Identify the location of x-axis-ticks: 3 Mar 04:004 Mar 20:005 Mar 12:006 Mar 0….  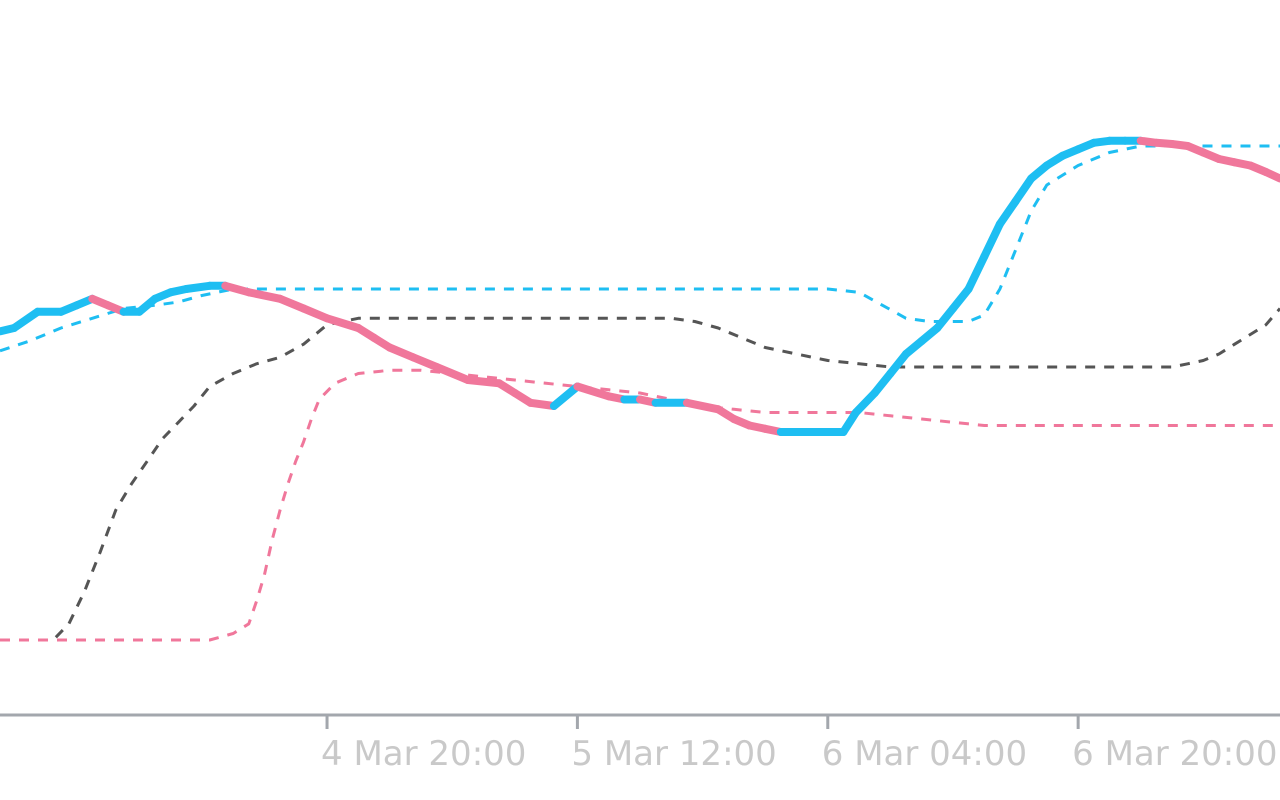
(799, 744).